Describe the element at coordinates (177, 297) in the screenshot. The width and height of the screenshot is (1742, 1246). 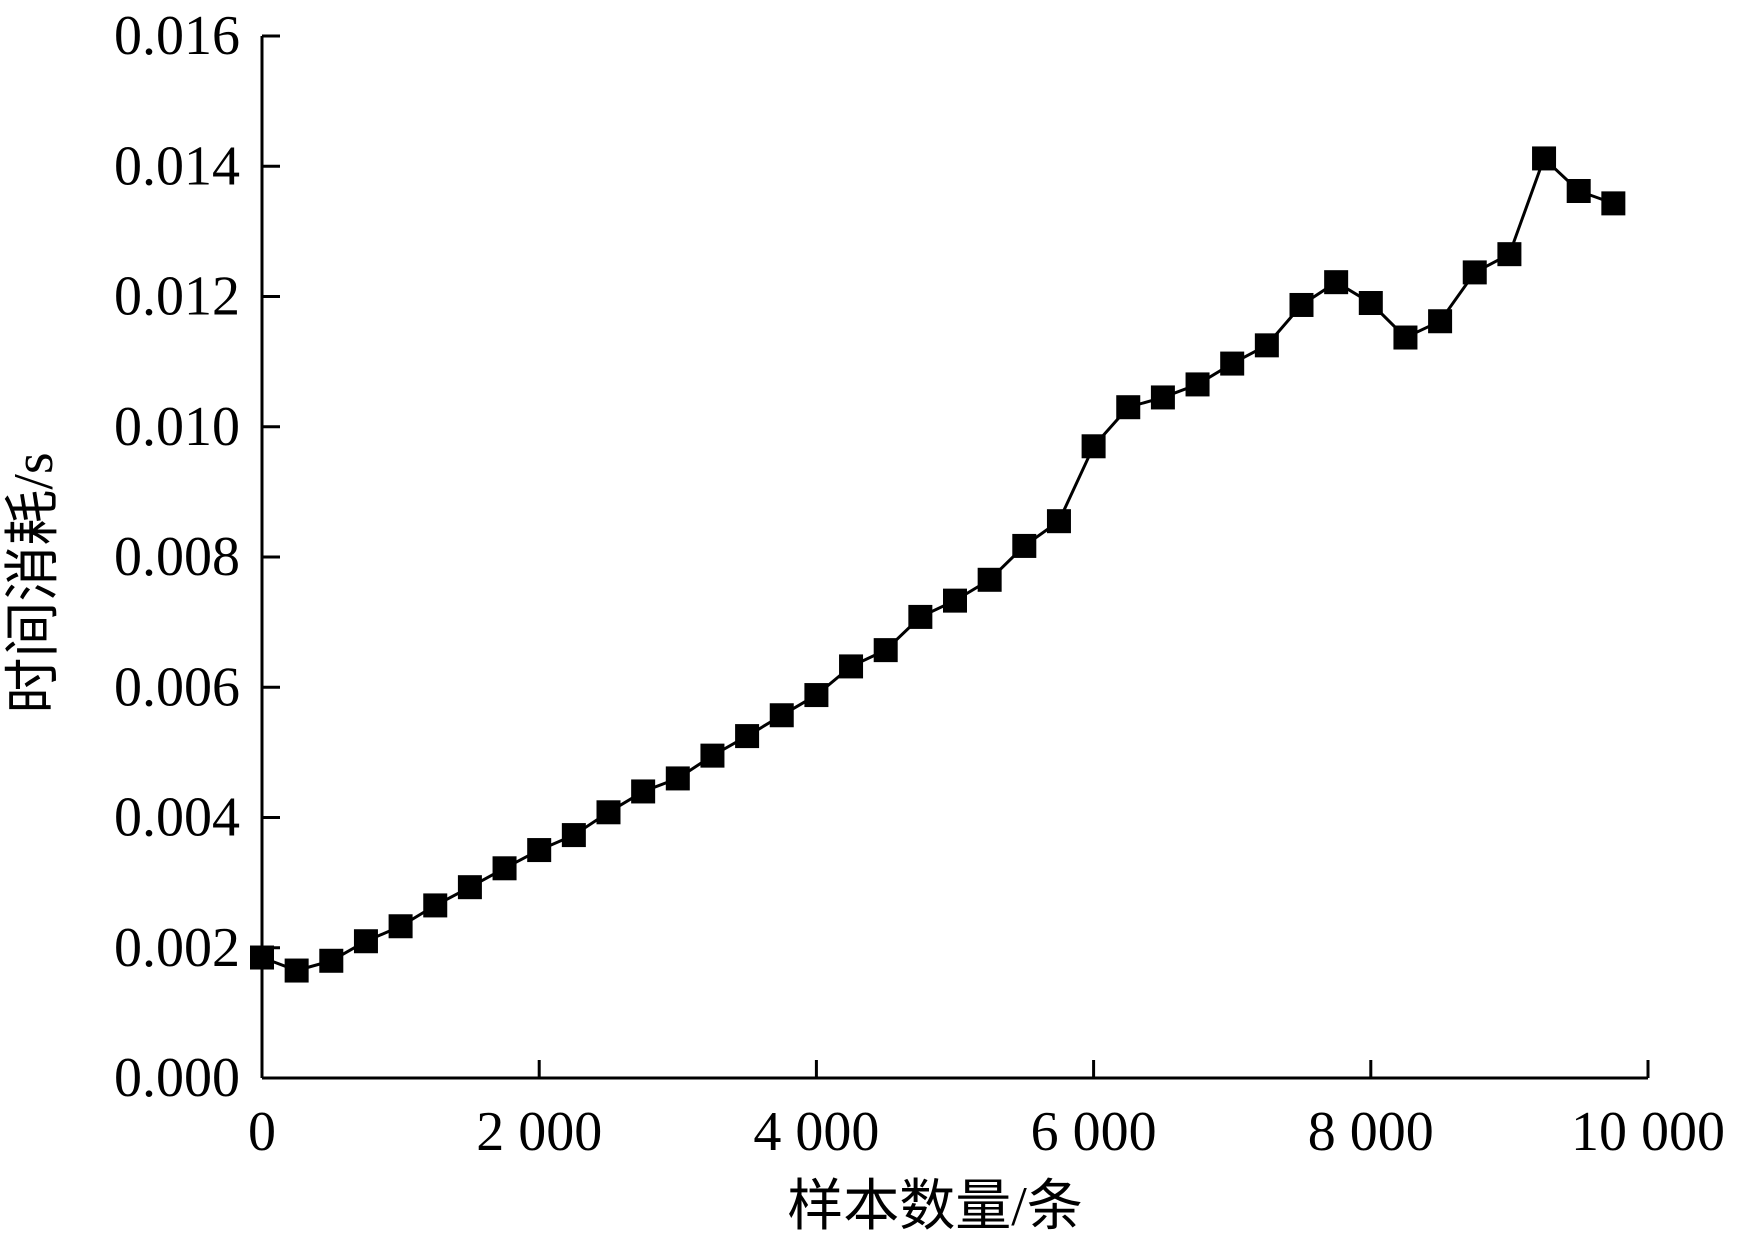
I see `y-tick-label: 0.012` at that location.